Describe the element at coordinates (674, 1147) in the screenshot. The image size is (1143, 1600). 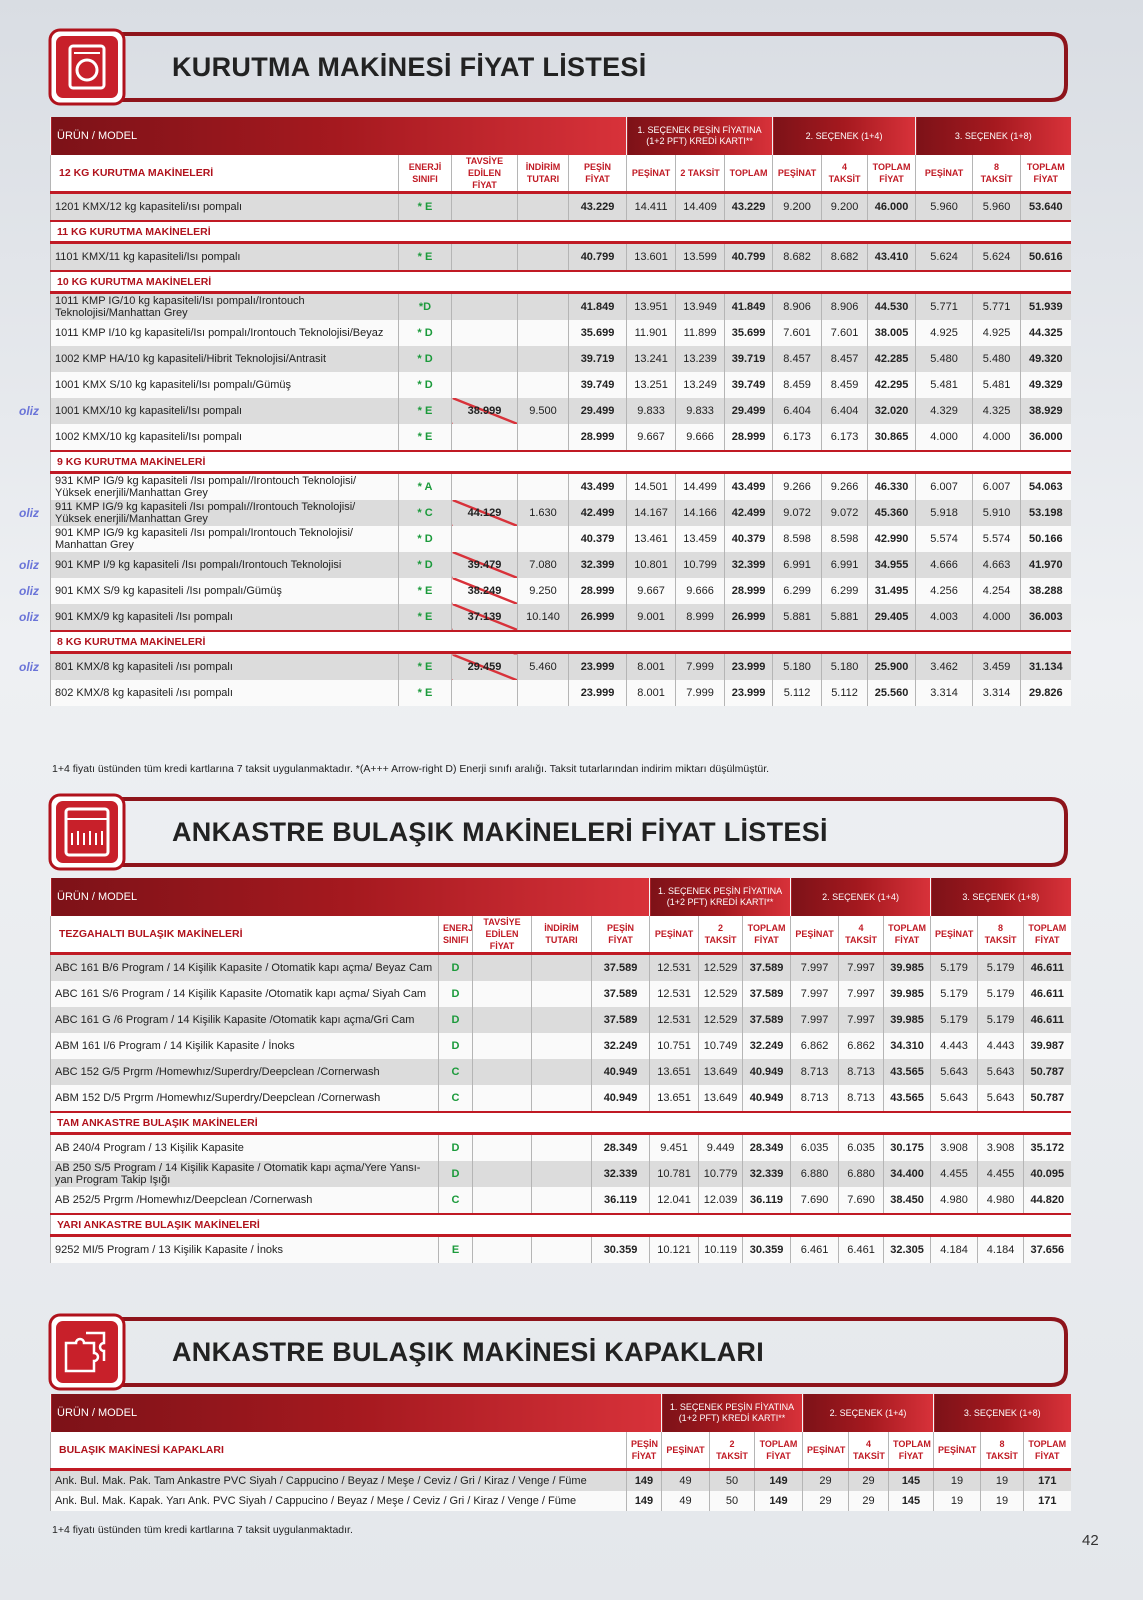
I see `price-cell: 9.451` at that location.